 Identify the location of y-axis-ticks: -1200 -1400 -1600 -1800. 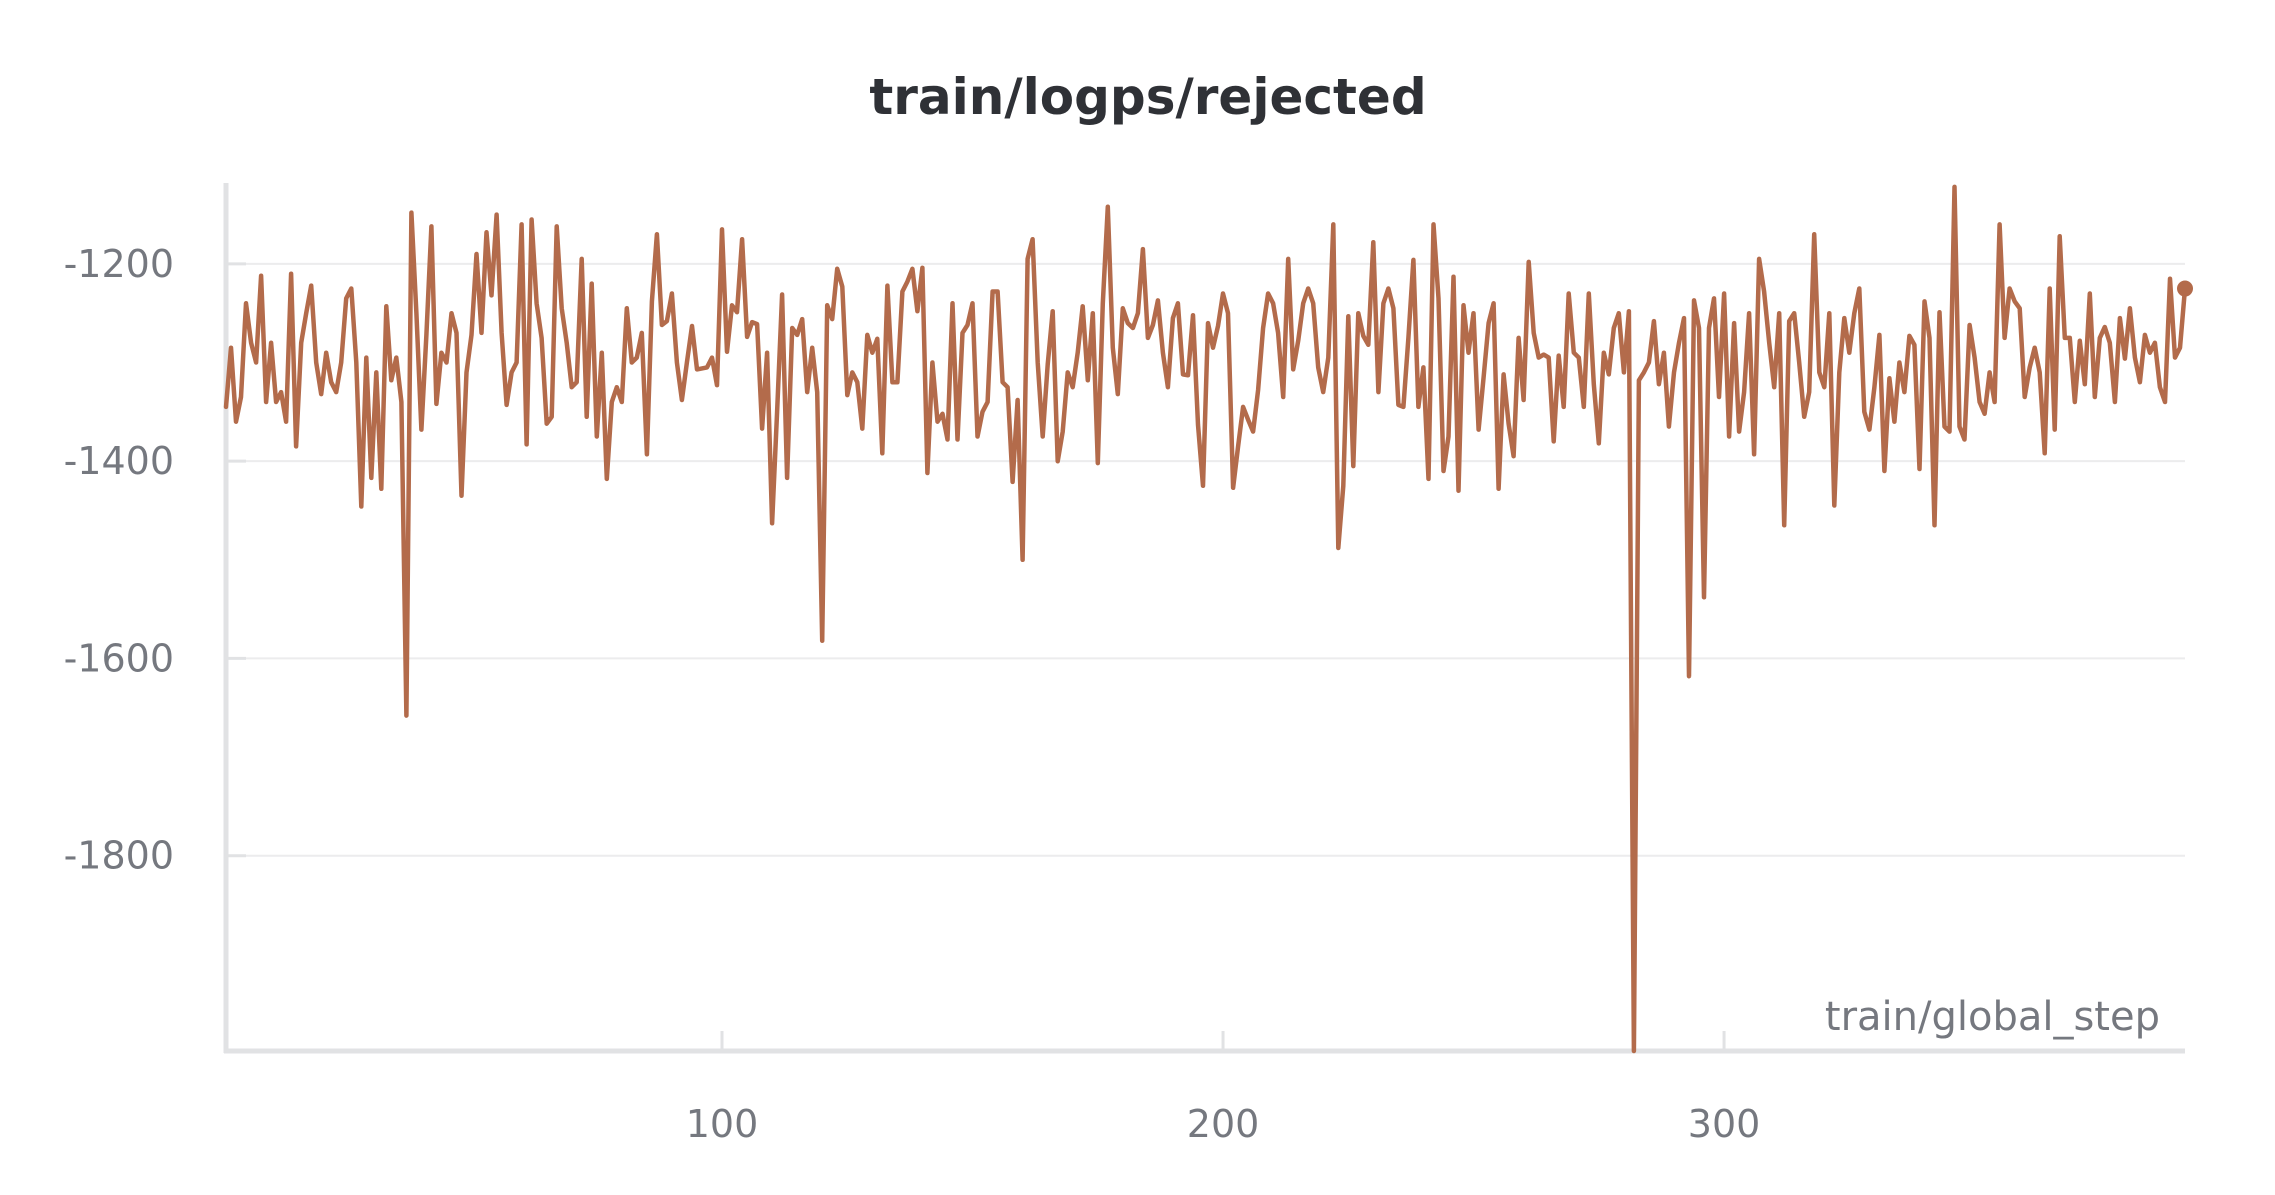
(155, 560).